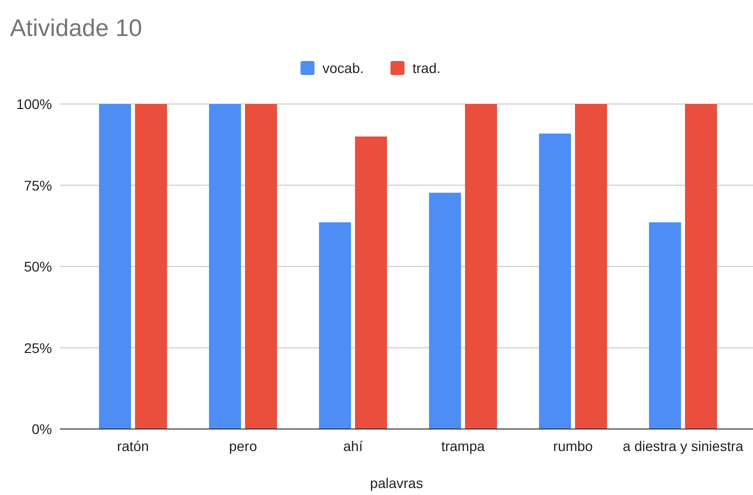  Describe the element at coordinates (38, 266) in the screenshot. I see `y-tick-label: 50%` at that location.